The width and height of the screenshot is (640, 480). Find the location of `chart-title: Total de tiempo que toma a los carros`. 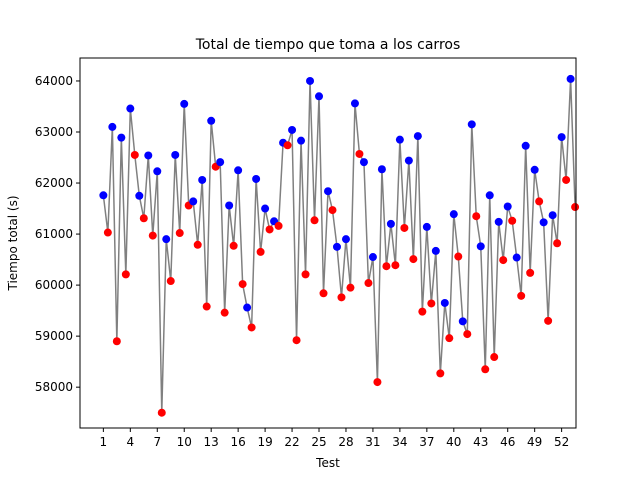

chart-title: Total de tiempo que toma a los carros is located at coordinates (328, 45).